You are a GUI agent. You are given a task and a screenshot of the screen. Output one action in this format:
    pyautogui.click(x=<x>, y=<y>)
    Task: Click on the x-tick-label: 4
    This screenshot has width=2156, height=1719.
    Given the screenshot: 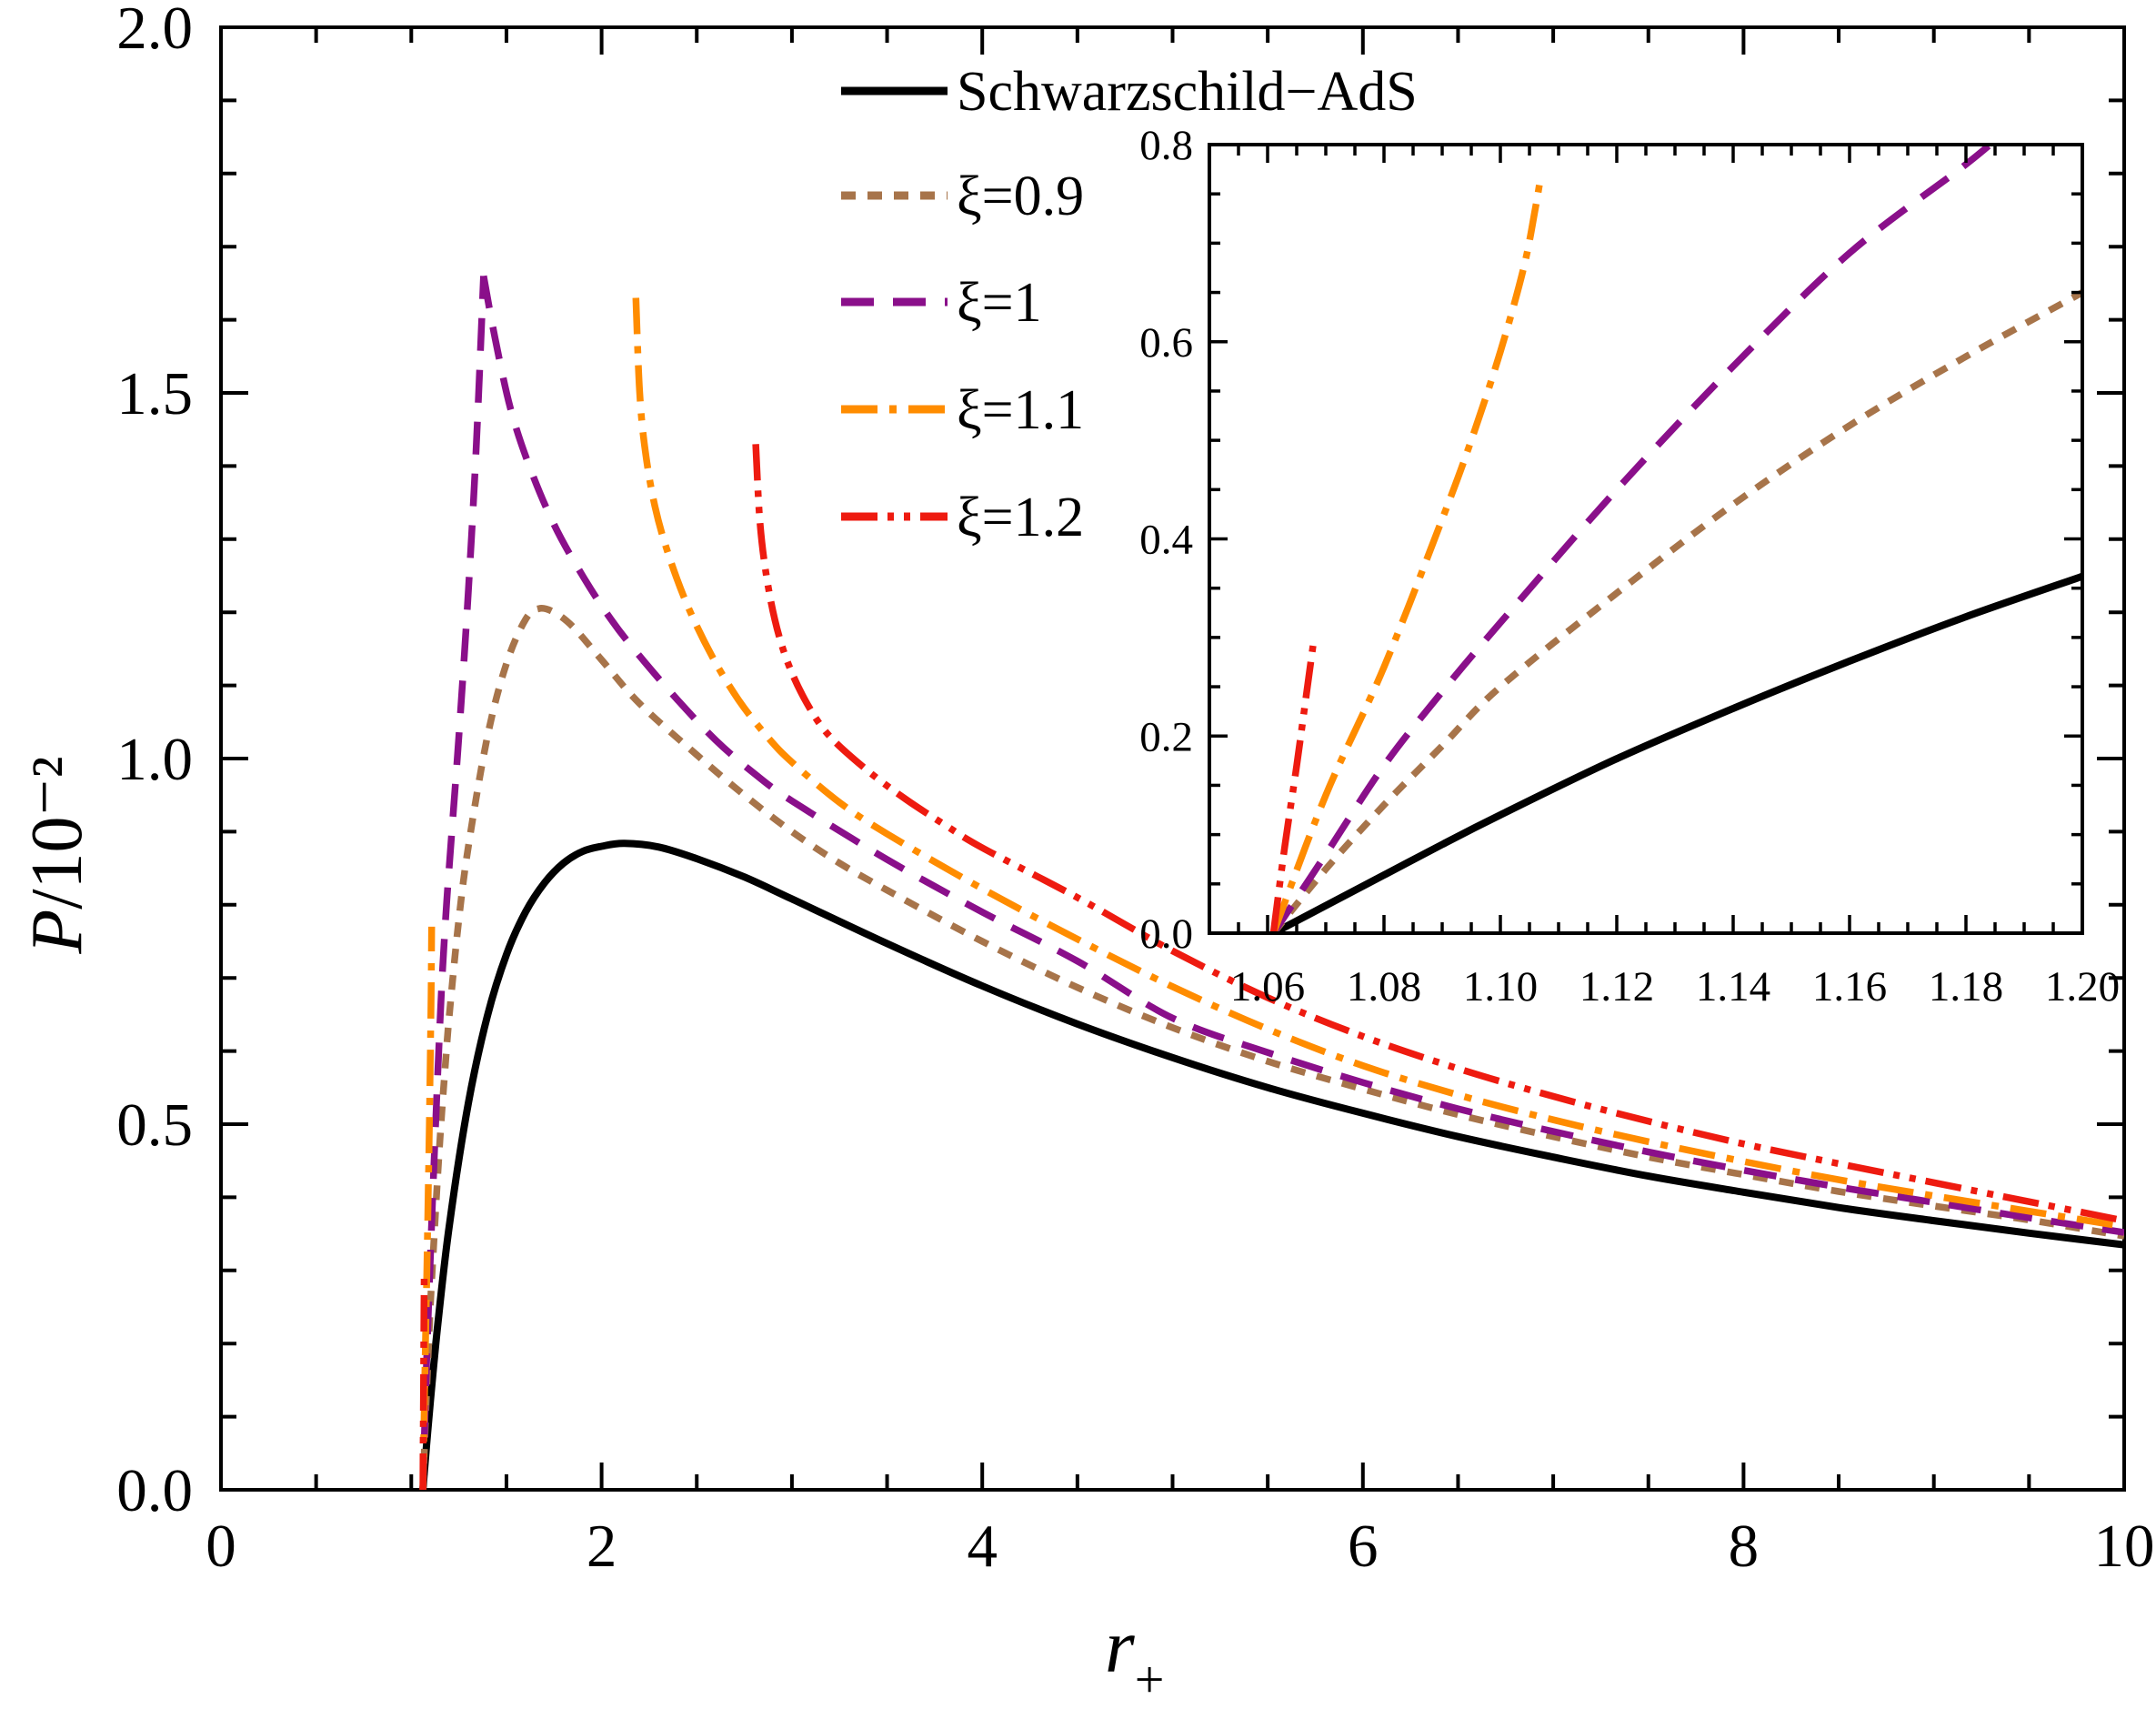 What is the action you would take?
    pyautogui.click(x=982, y=1546)
    